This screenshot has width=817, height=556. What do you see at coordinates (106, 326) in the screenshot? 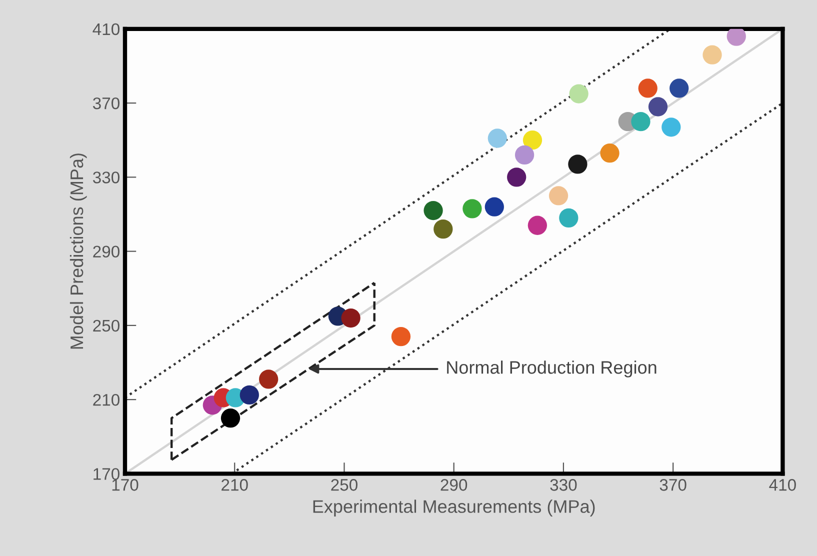
I see `y-tick-label: 250` at bounding box center [106, 326].